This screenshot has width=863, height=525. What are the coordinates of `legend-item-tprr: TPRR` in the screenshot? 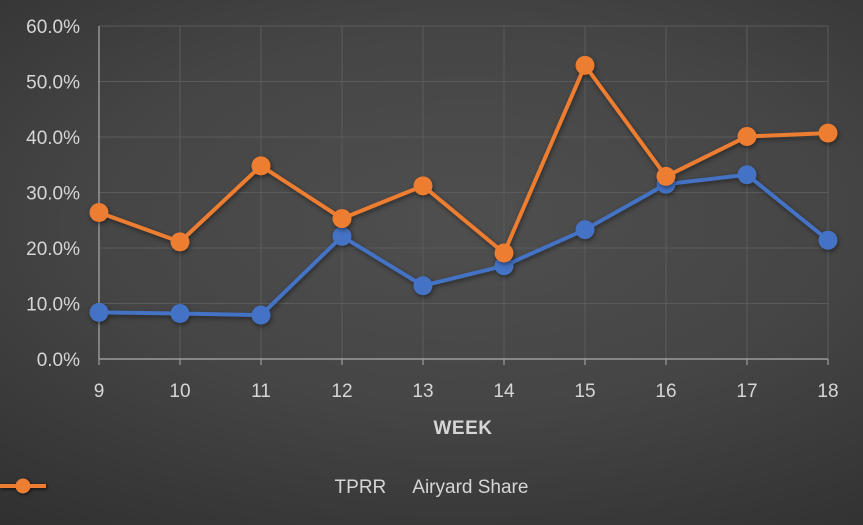 It's located at (193, 488).